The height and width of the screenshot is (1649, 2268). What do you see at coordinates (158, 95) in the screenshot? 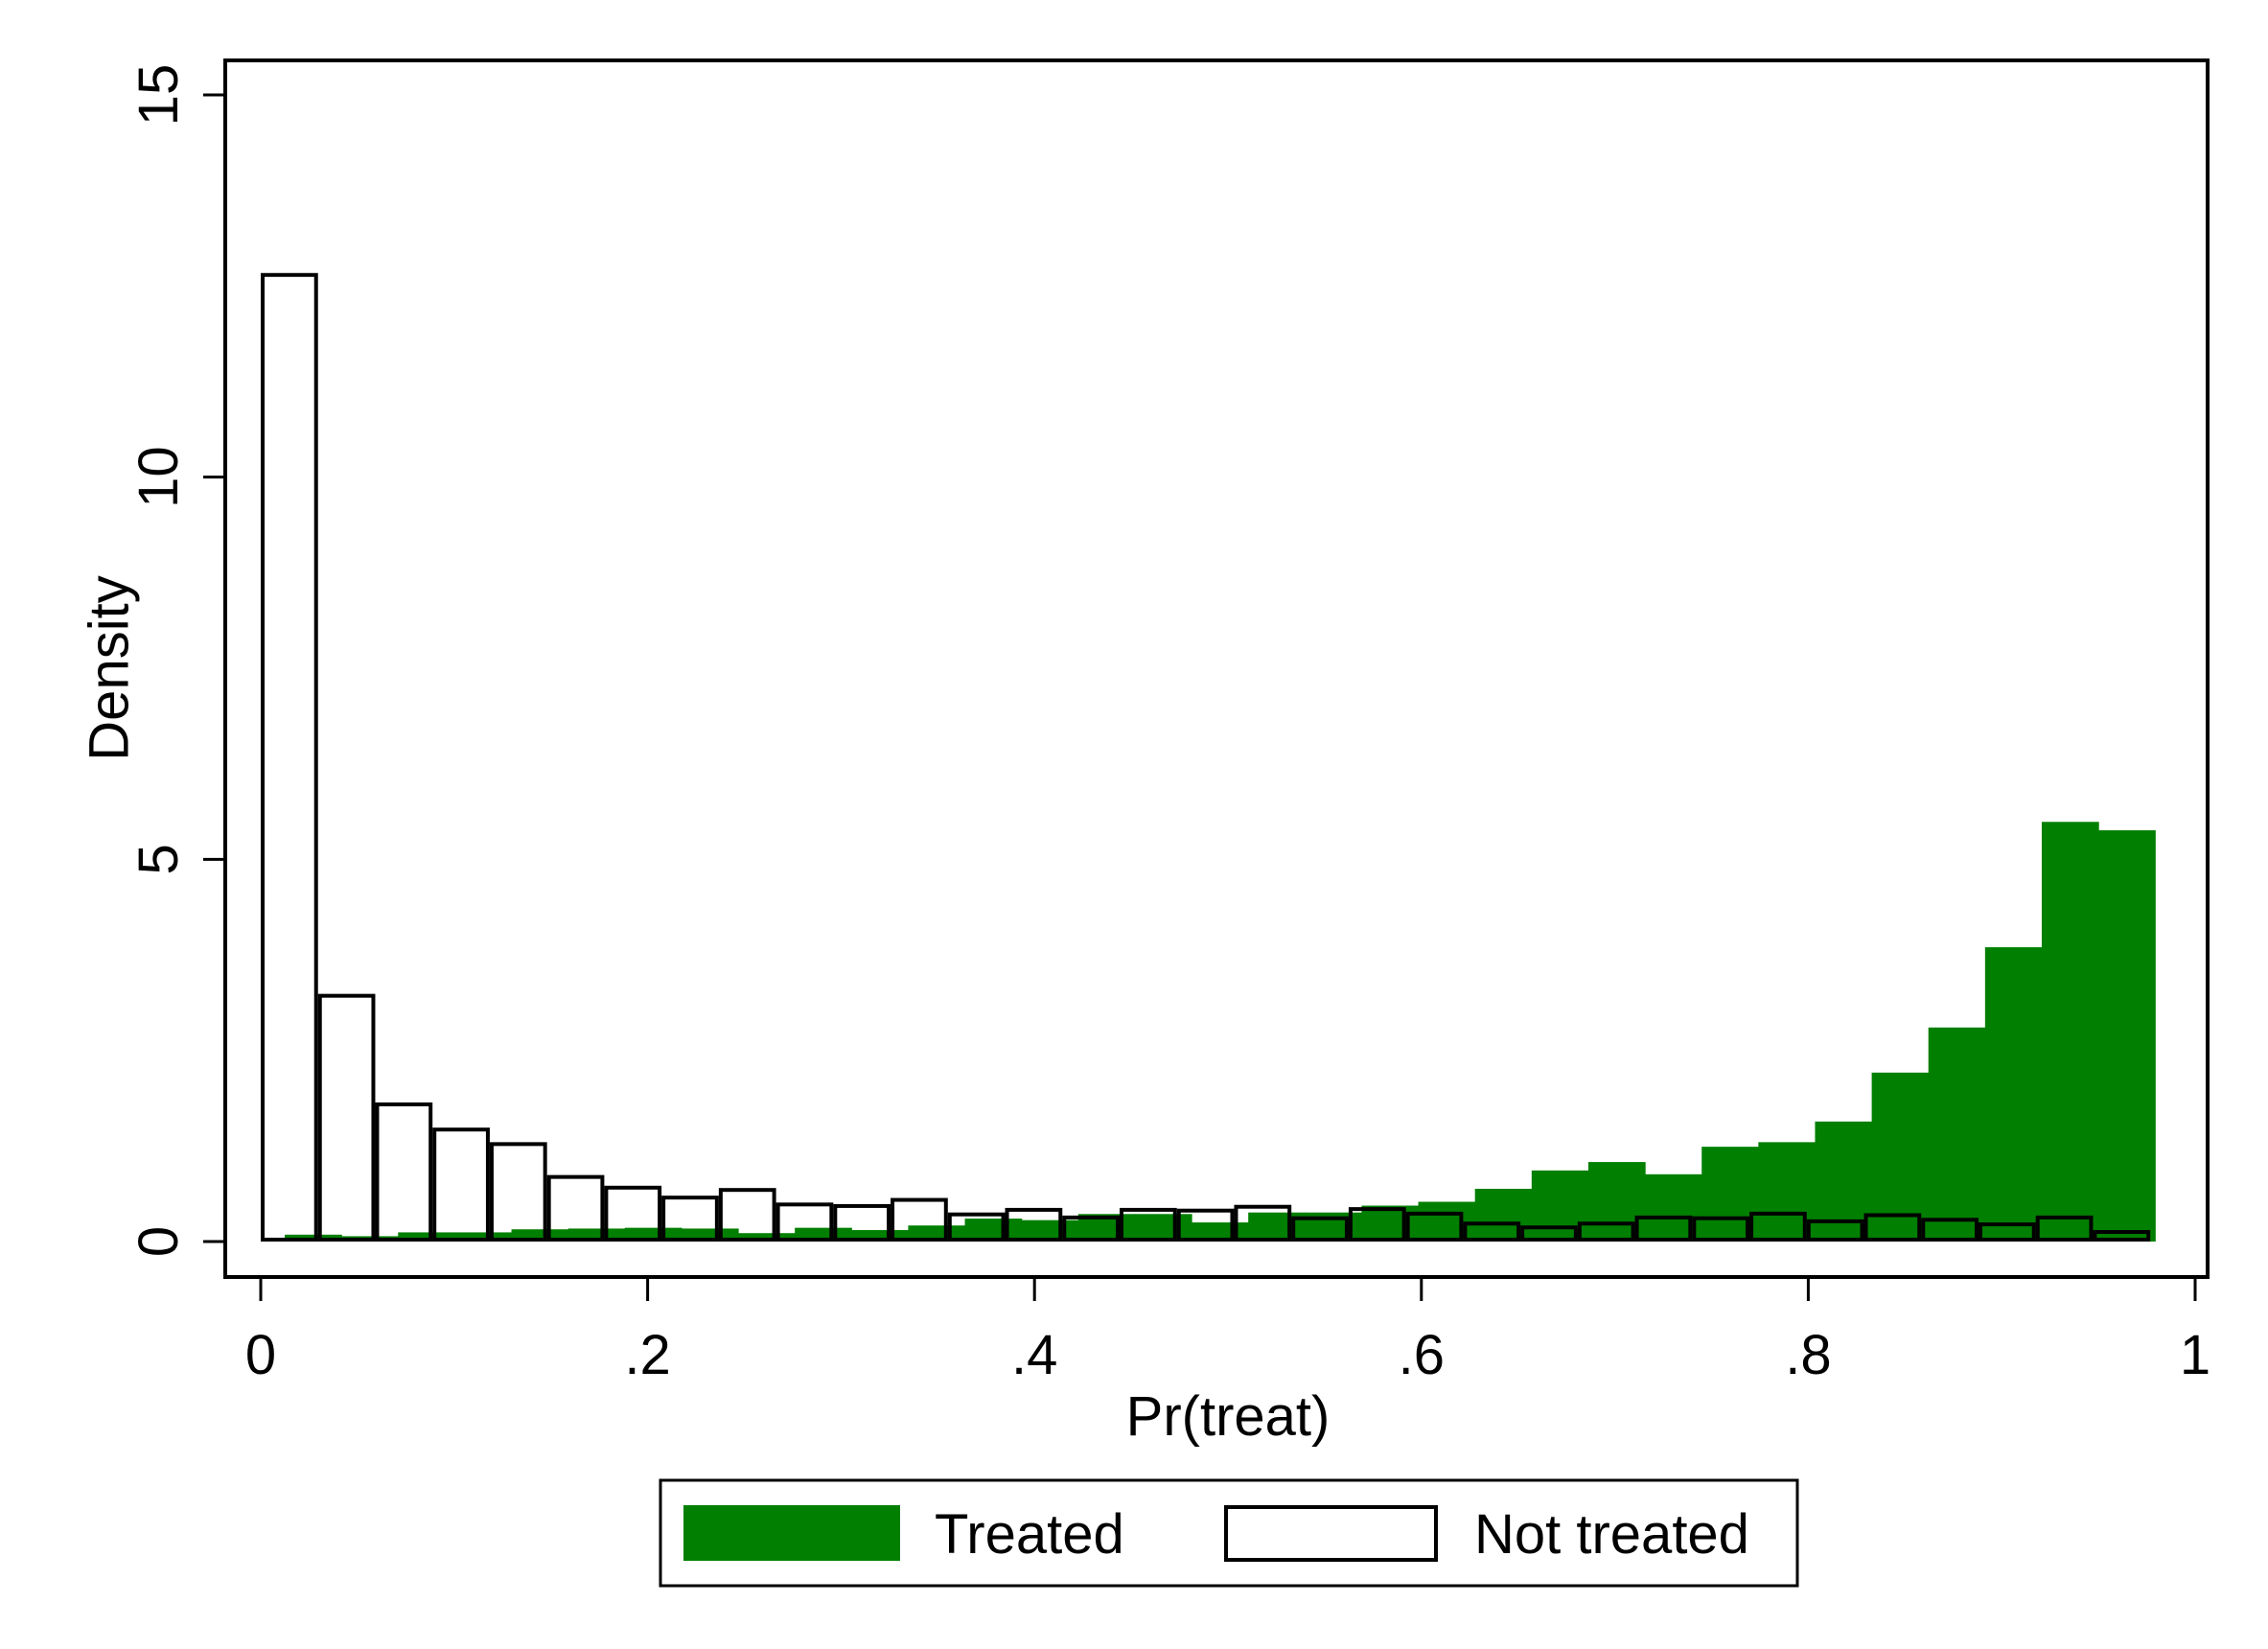
I see `y-tick-label: 15` at bounding box center [158, 95].